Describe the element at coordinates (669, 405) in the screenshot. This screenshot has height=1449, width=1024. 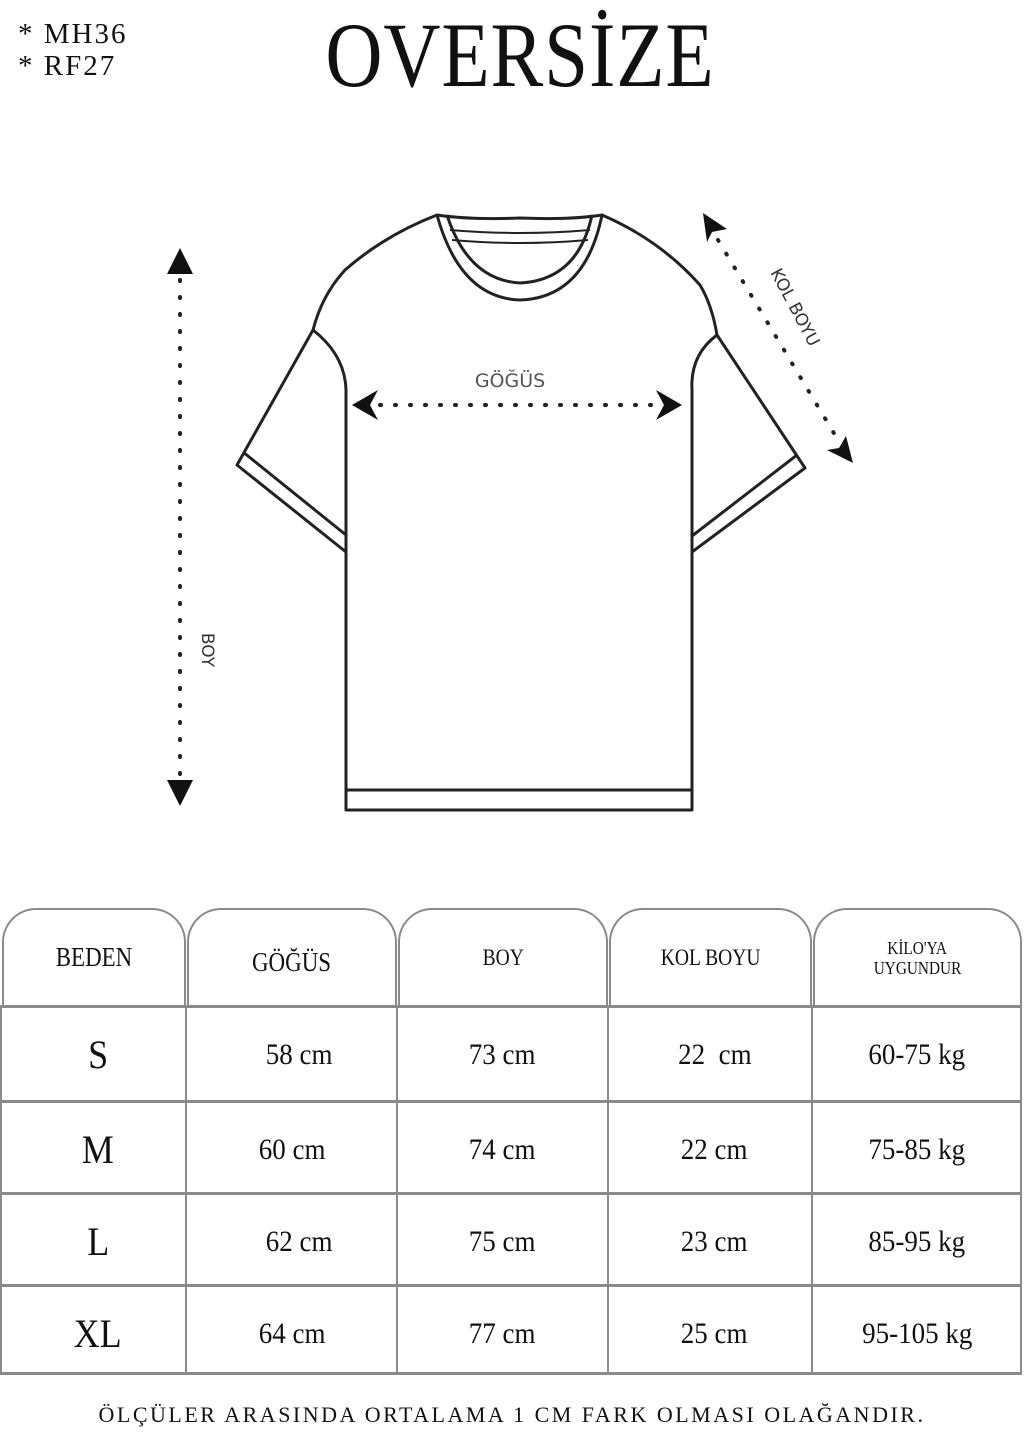
I see `arrow-right-icon` at that location.